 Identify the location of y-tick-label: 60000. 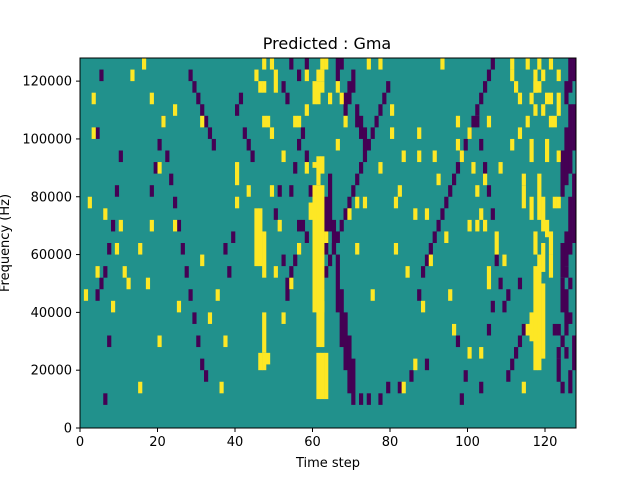
(51, 255).